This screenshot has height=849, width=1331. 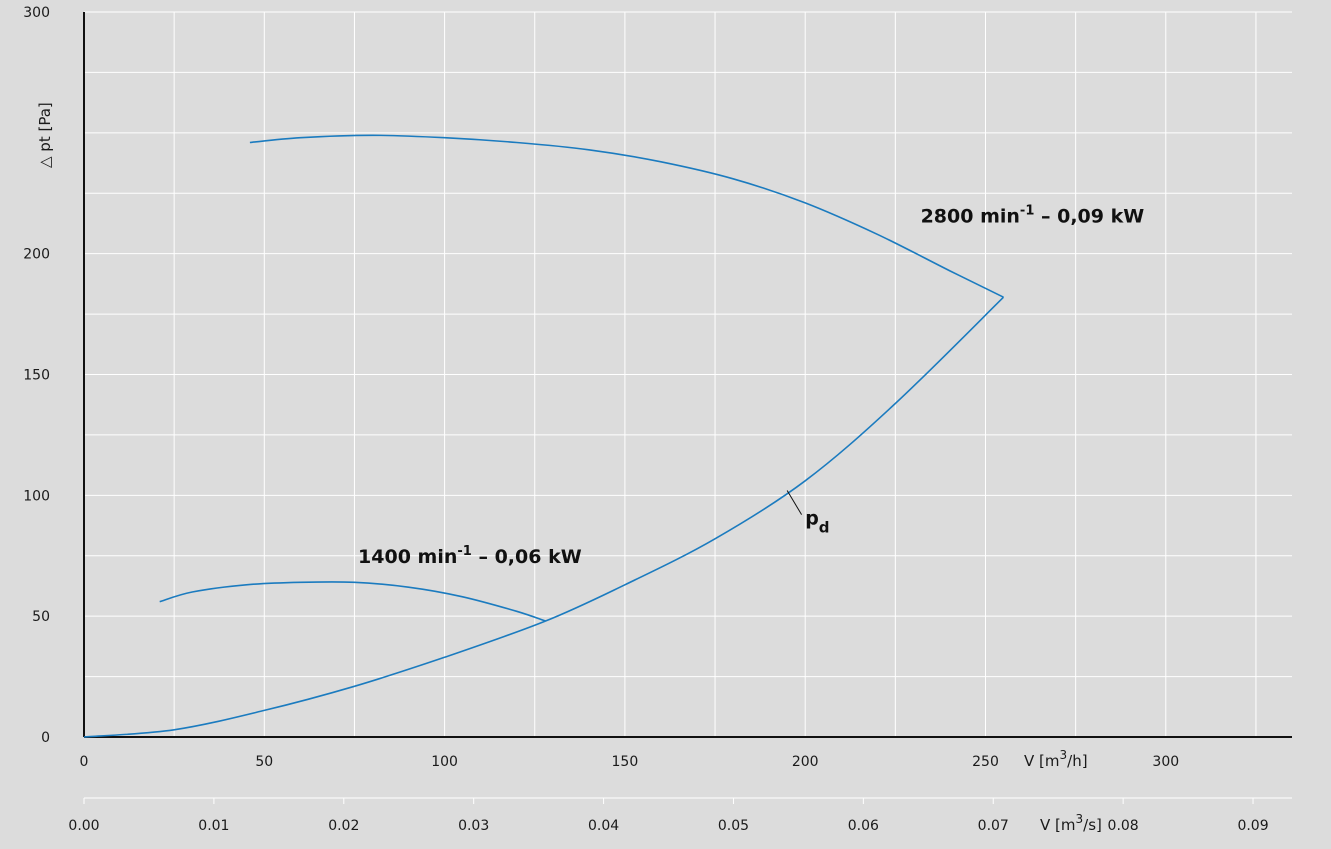 What do you see at coordinates (444, 762) in the screenshot?
I see `x-tick-label: 100` at bounding box center [444, 762].